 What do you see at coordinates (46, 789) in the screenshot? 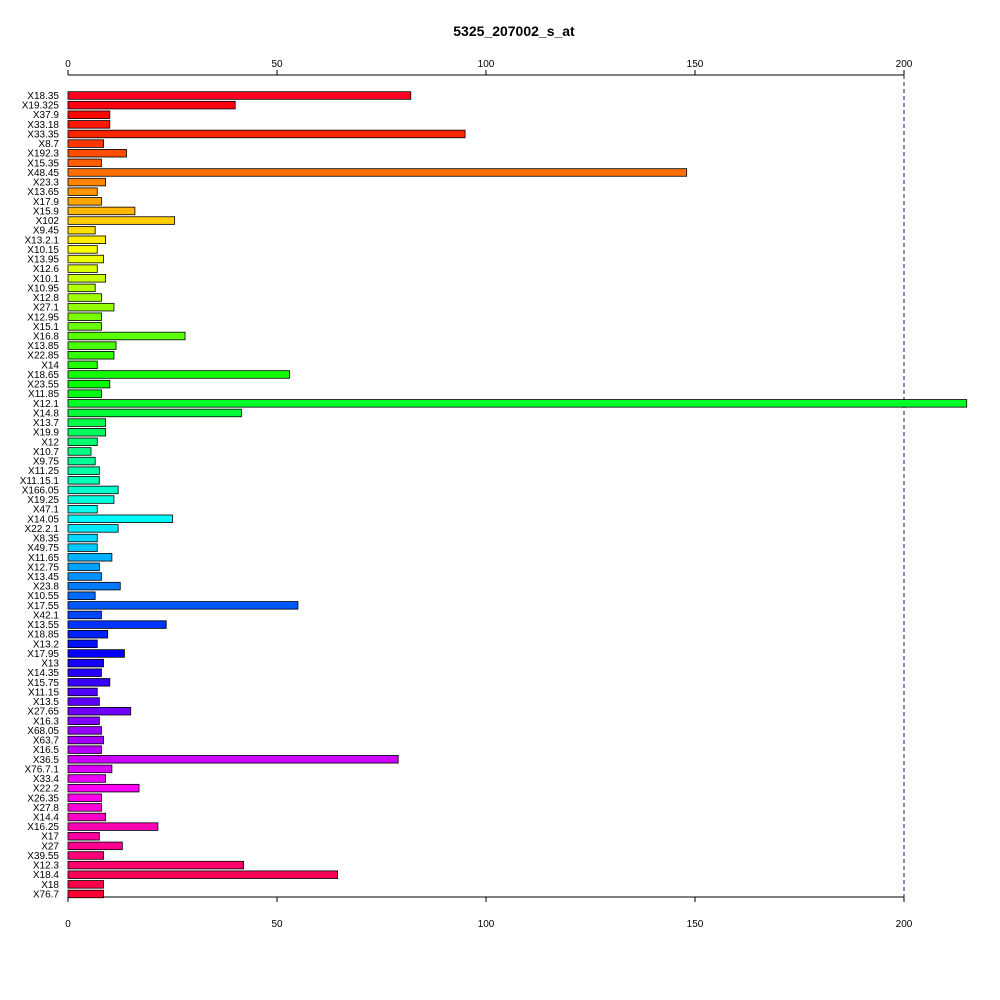
I see `category-label: X22.2` at bounding box center [46, 789].